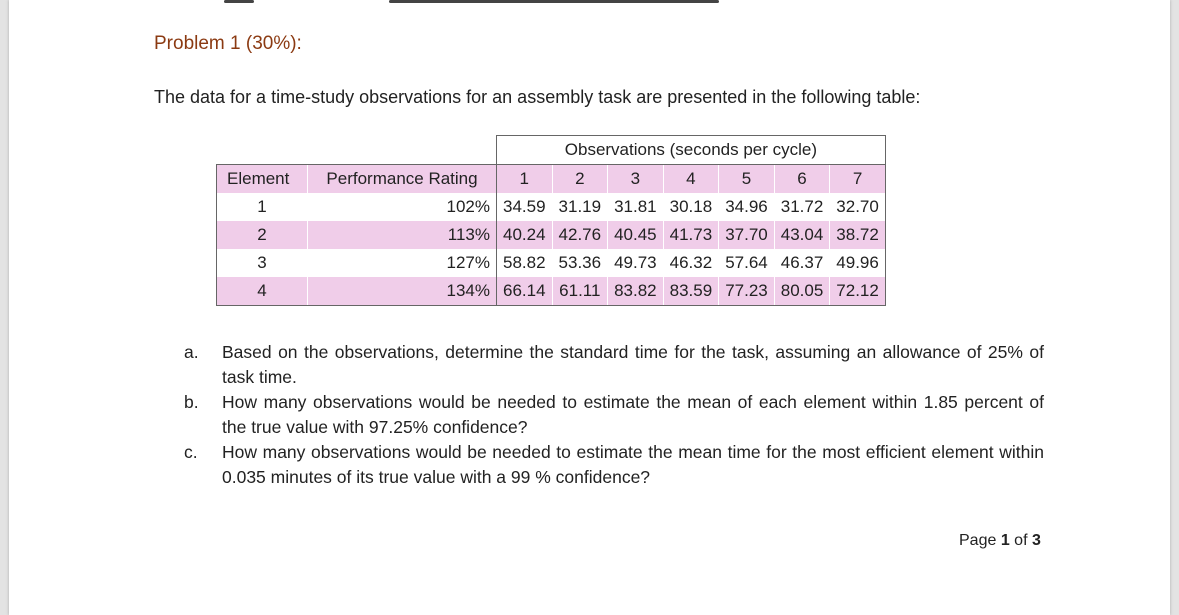  Describe the element at coordinates (1036, 540) in the screenshot. I see `page-total: 3` at that location.